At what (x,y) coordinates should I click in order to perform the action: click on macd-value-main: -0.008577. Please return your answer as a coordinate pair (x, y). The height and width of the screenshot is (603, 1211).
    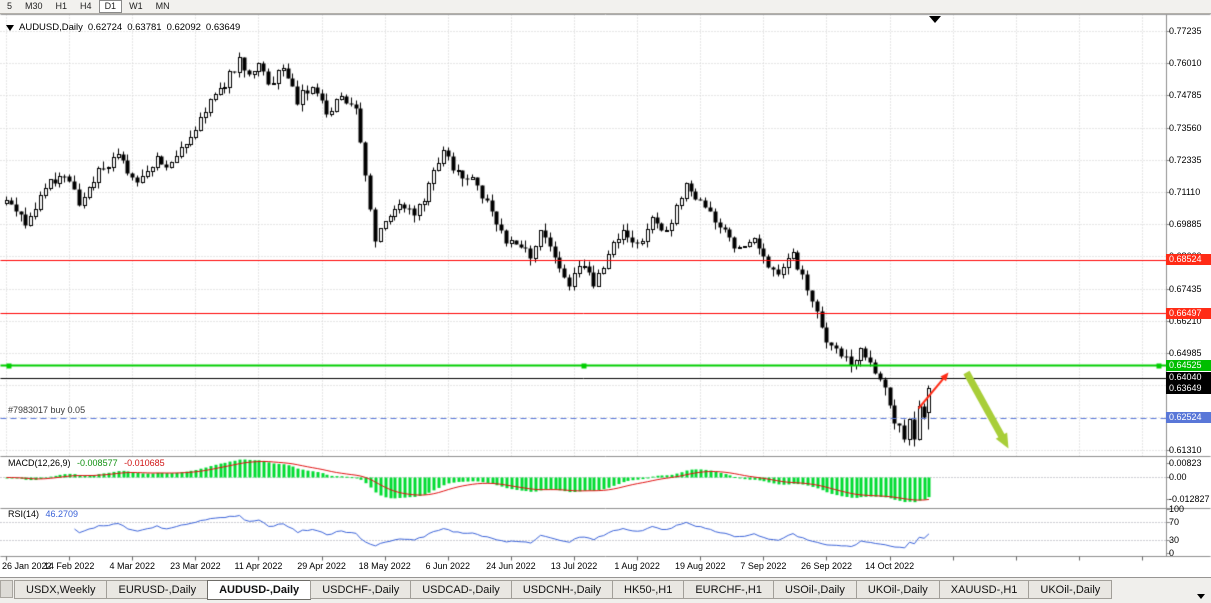
    Looking at the image, I should click on (97, 463).